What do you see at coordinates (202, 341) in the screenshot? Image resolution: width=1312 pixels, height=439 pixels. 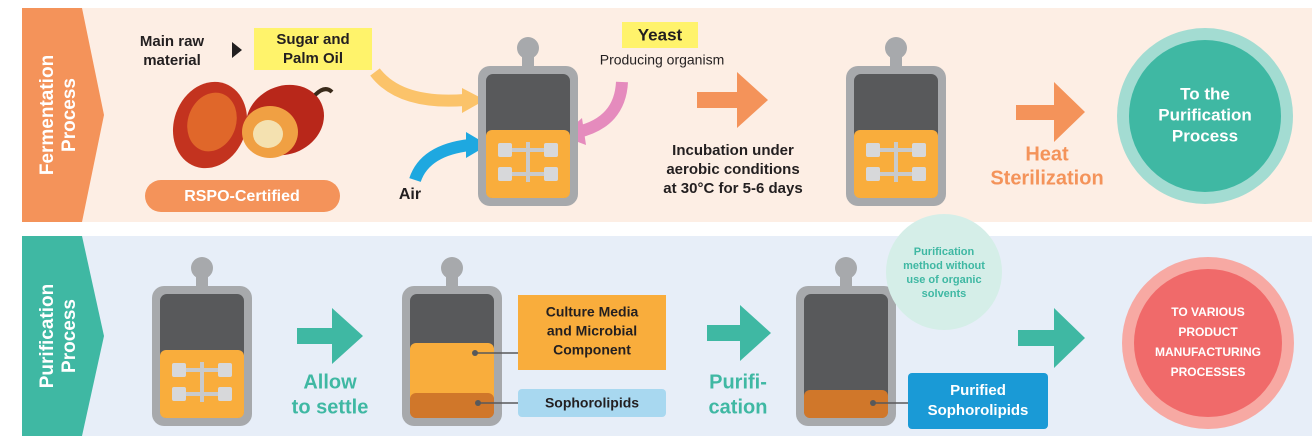 I see `settling-tank` at bounding box center [202, 341].